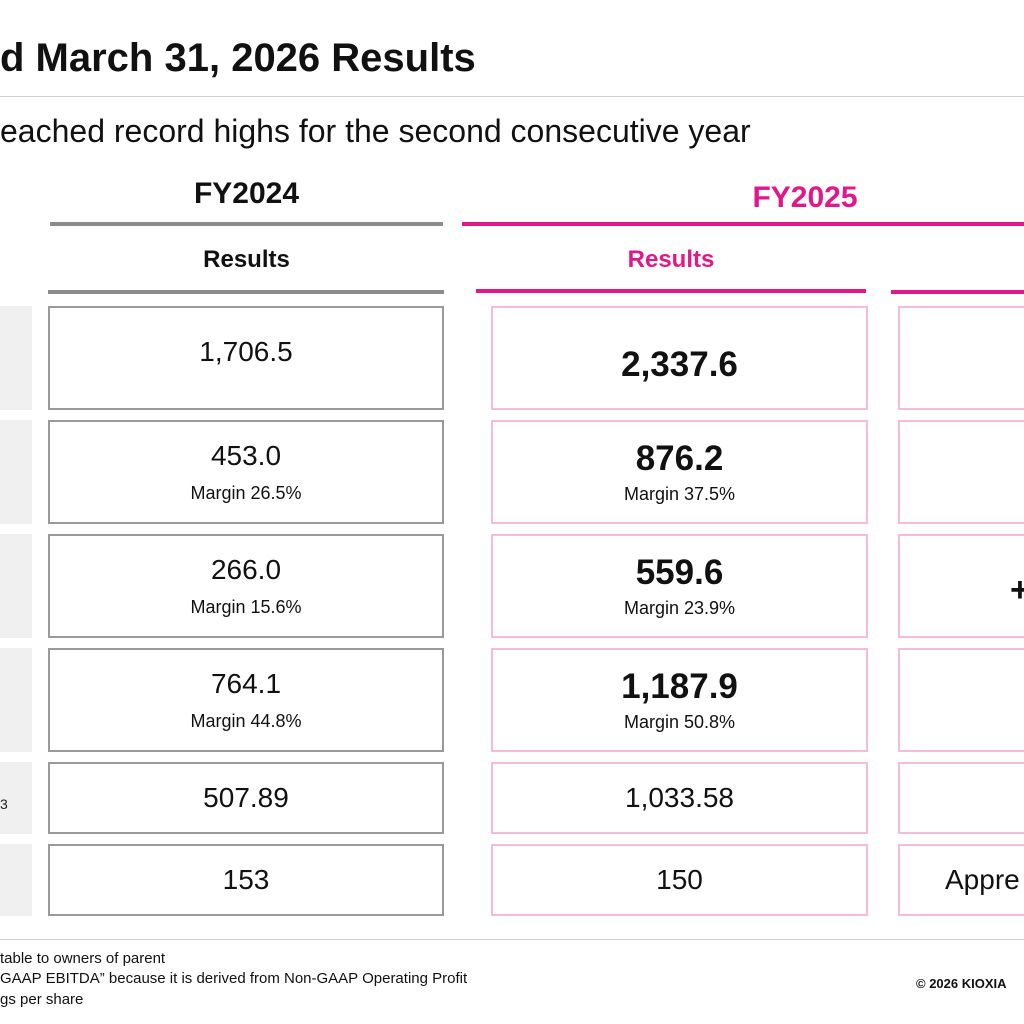  What do you see at coordinates (679, 608) in the screenshot?
I see `fy2025-margin: Margin 23.9%` at bounding box center [679, 608].